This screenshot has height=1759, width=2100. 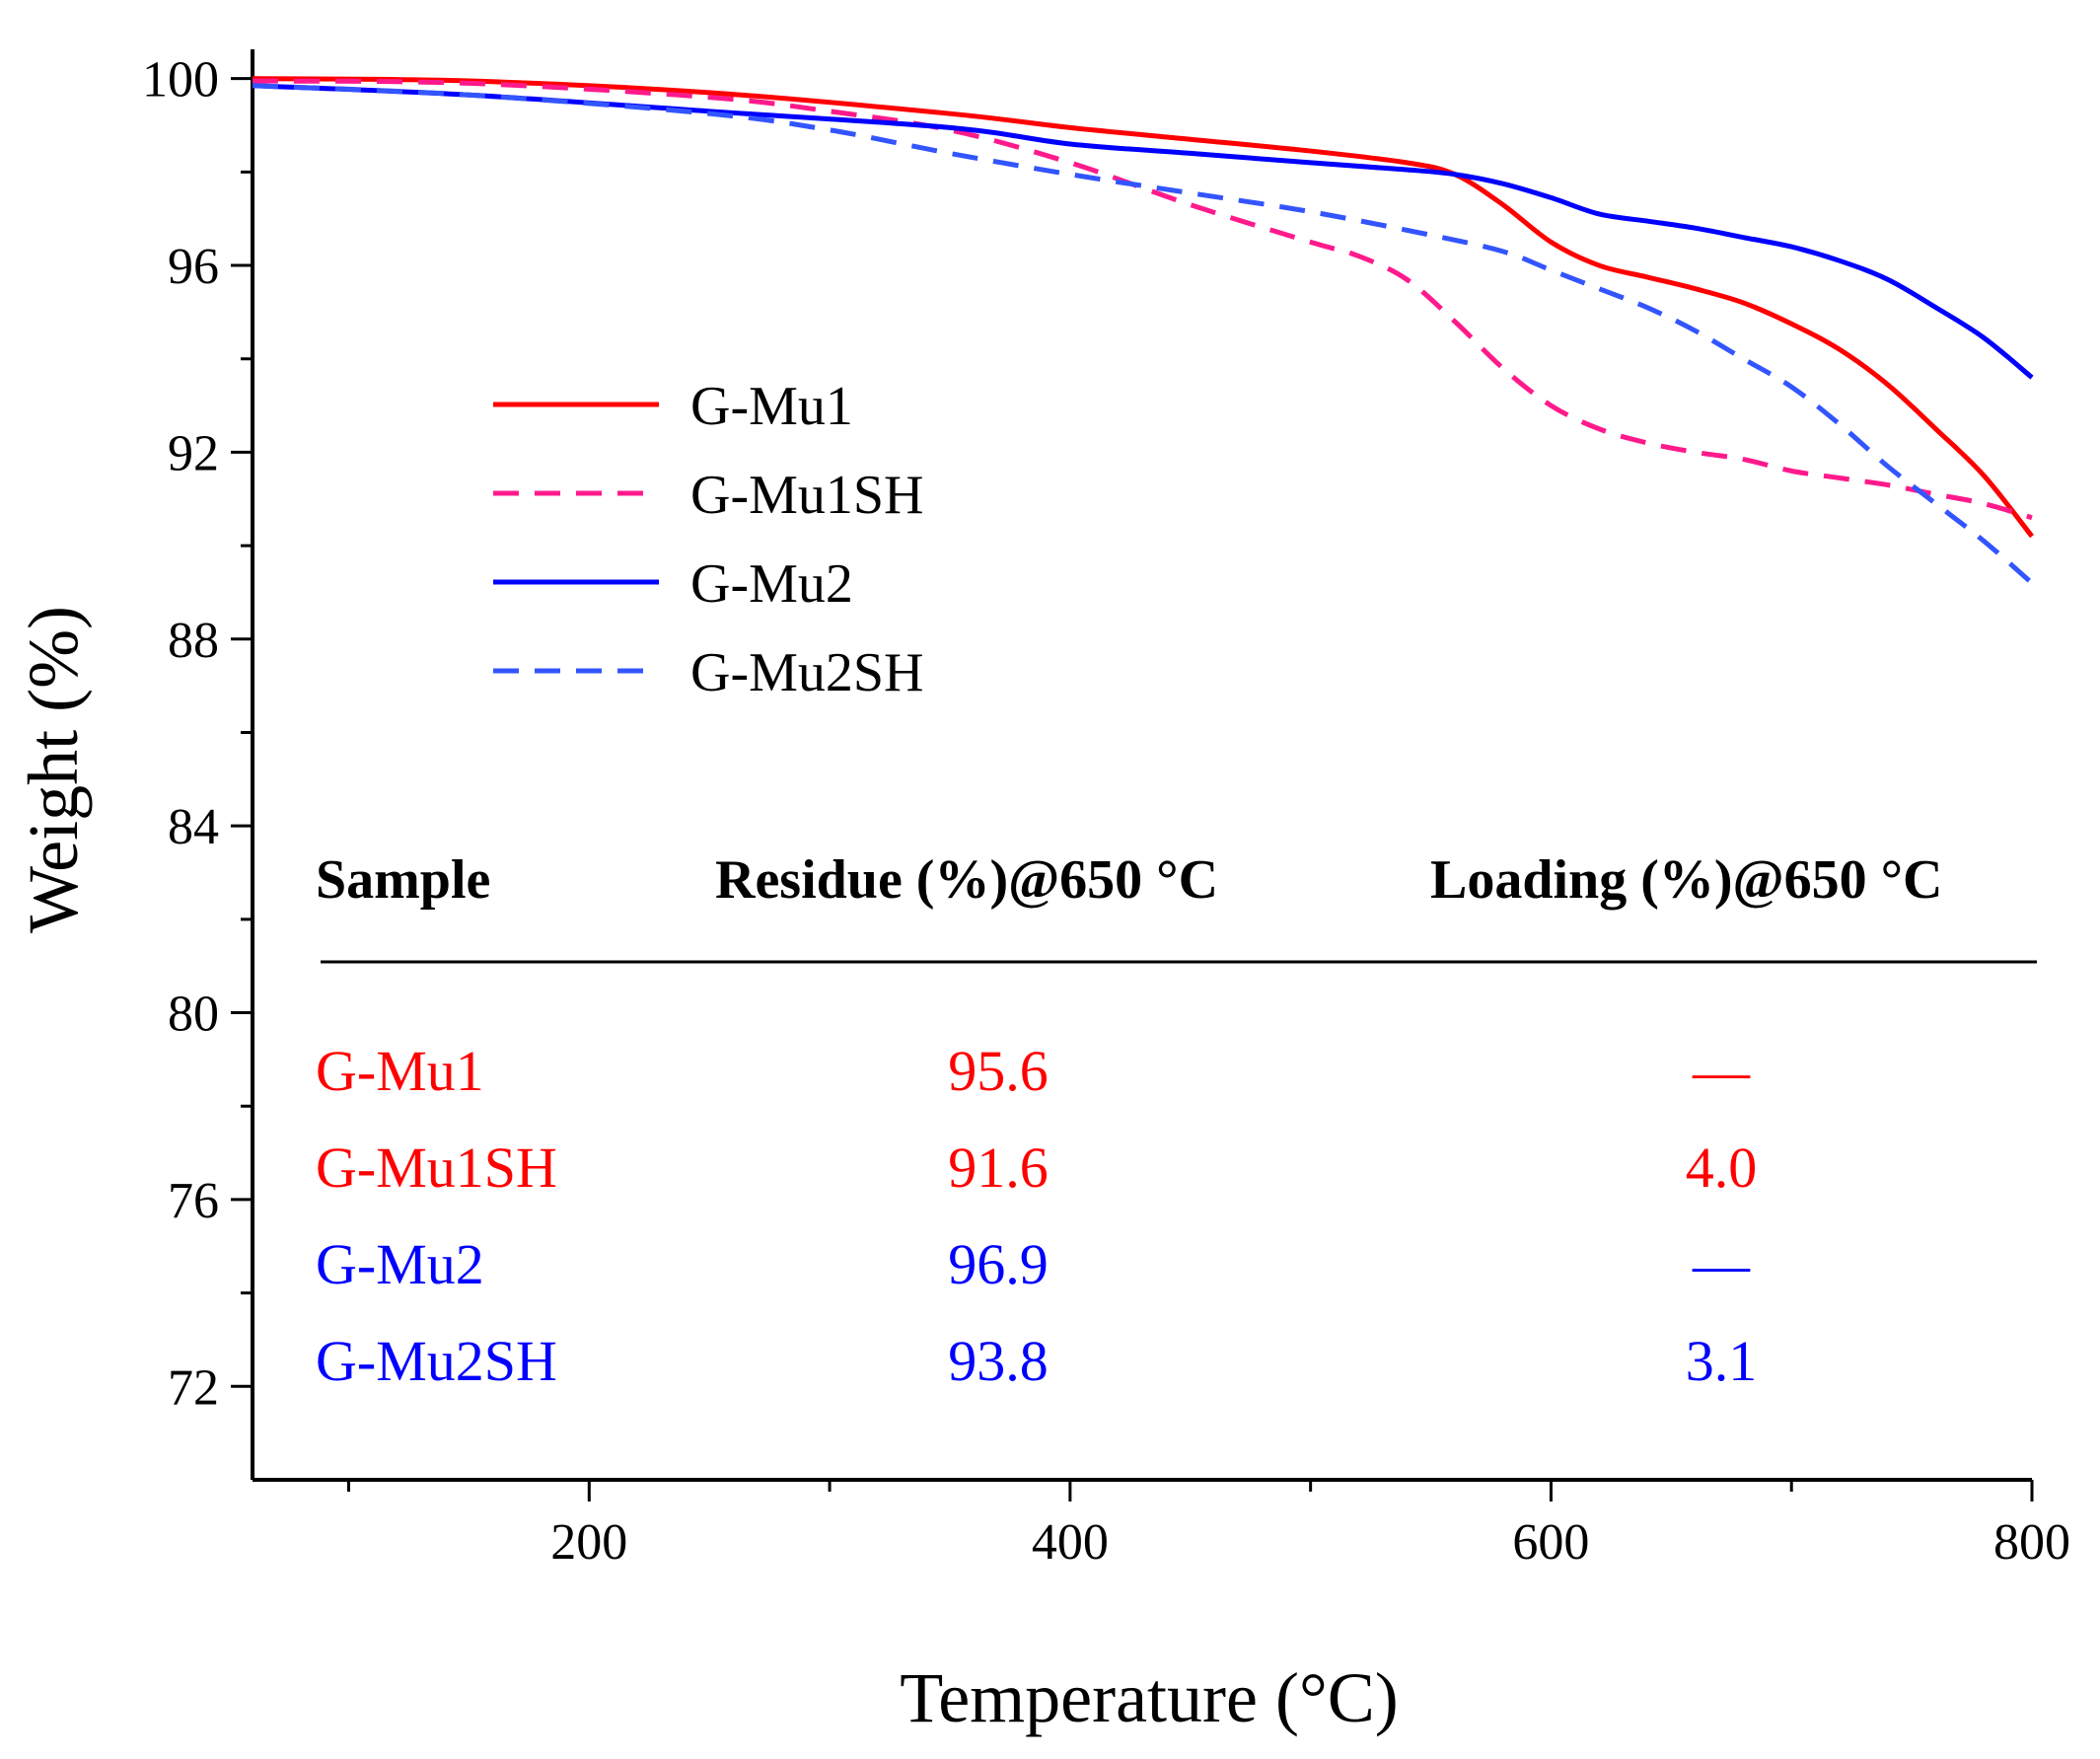 I want to click on legend: G-Mu1 G-Mu1SH G-Mu2 G-Mu2SH, so click(x=708, y=540).